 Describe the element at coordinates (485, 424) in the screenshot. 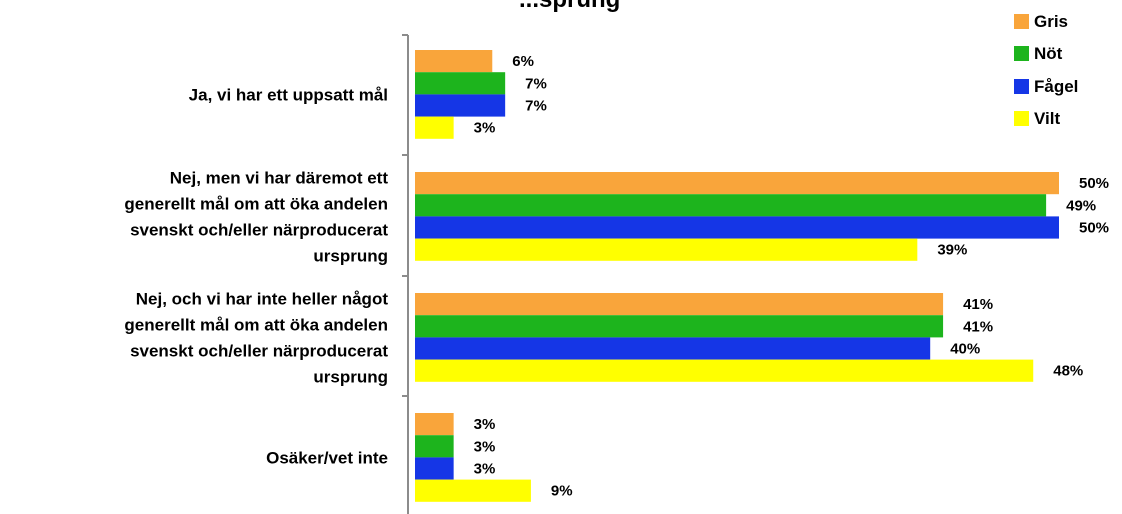

I see `value-label-gris-4: 3%` at that location.